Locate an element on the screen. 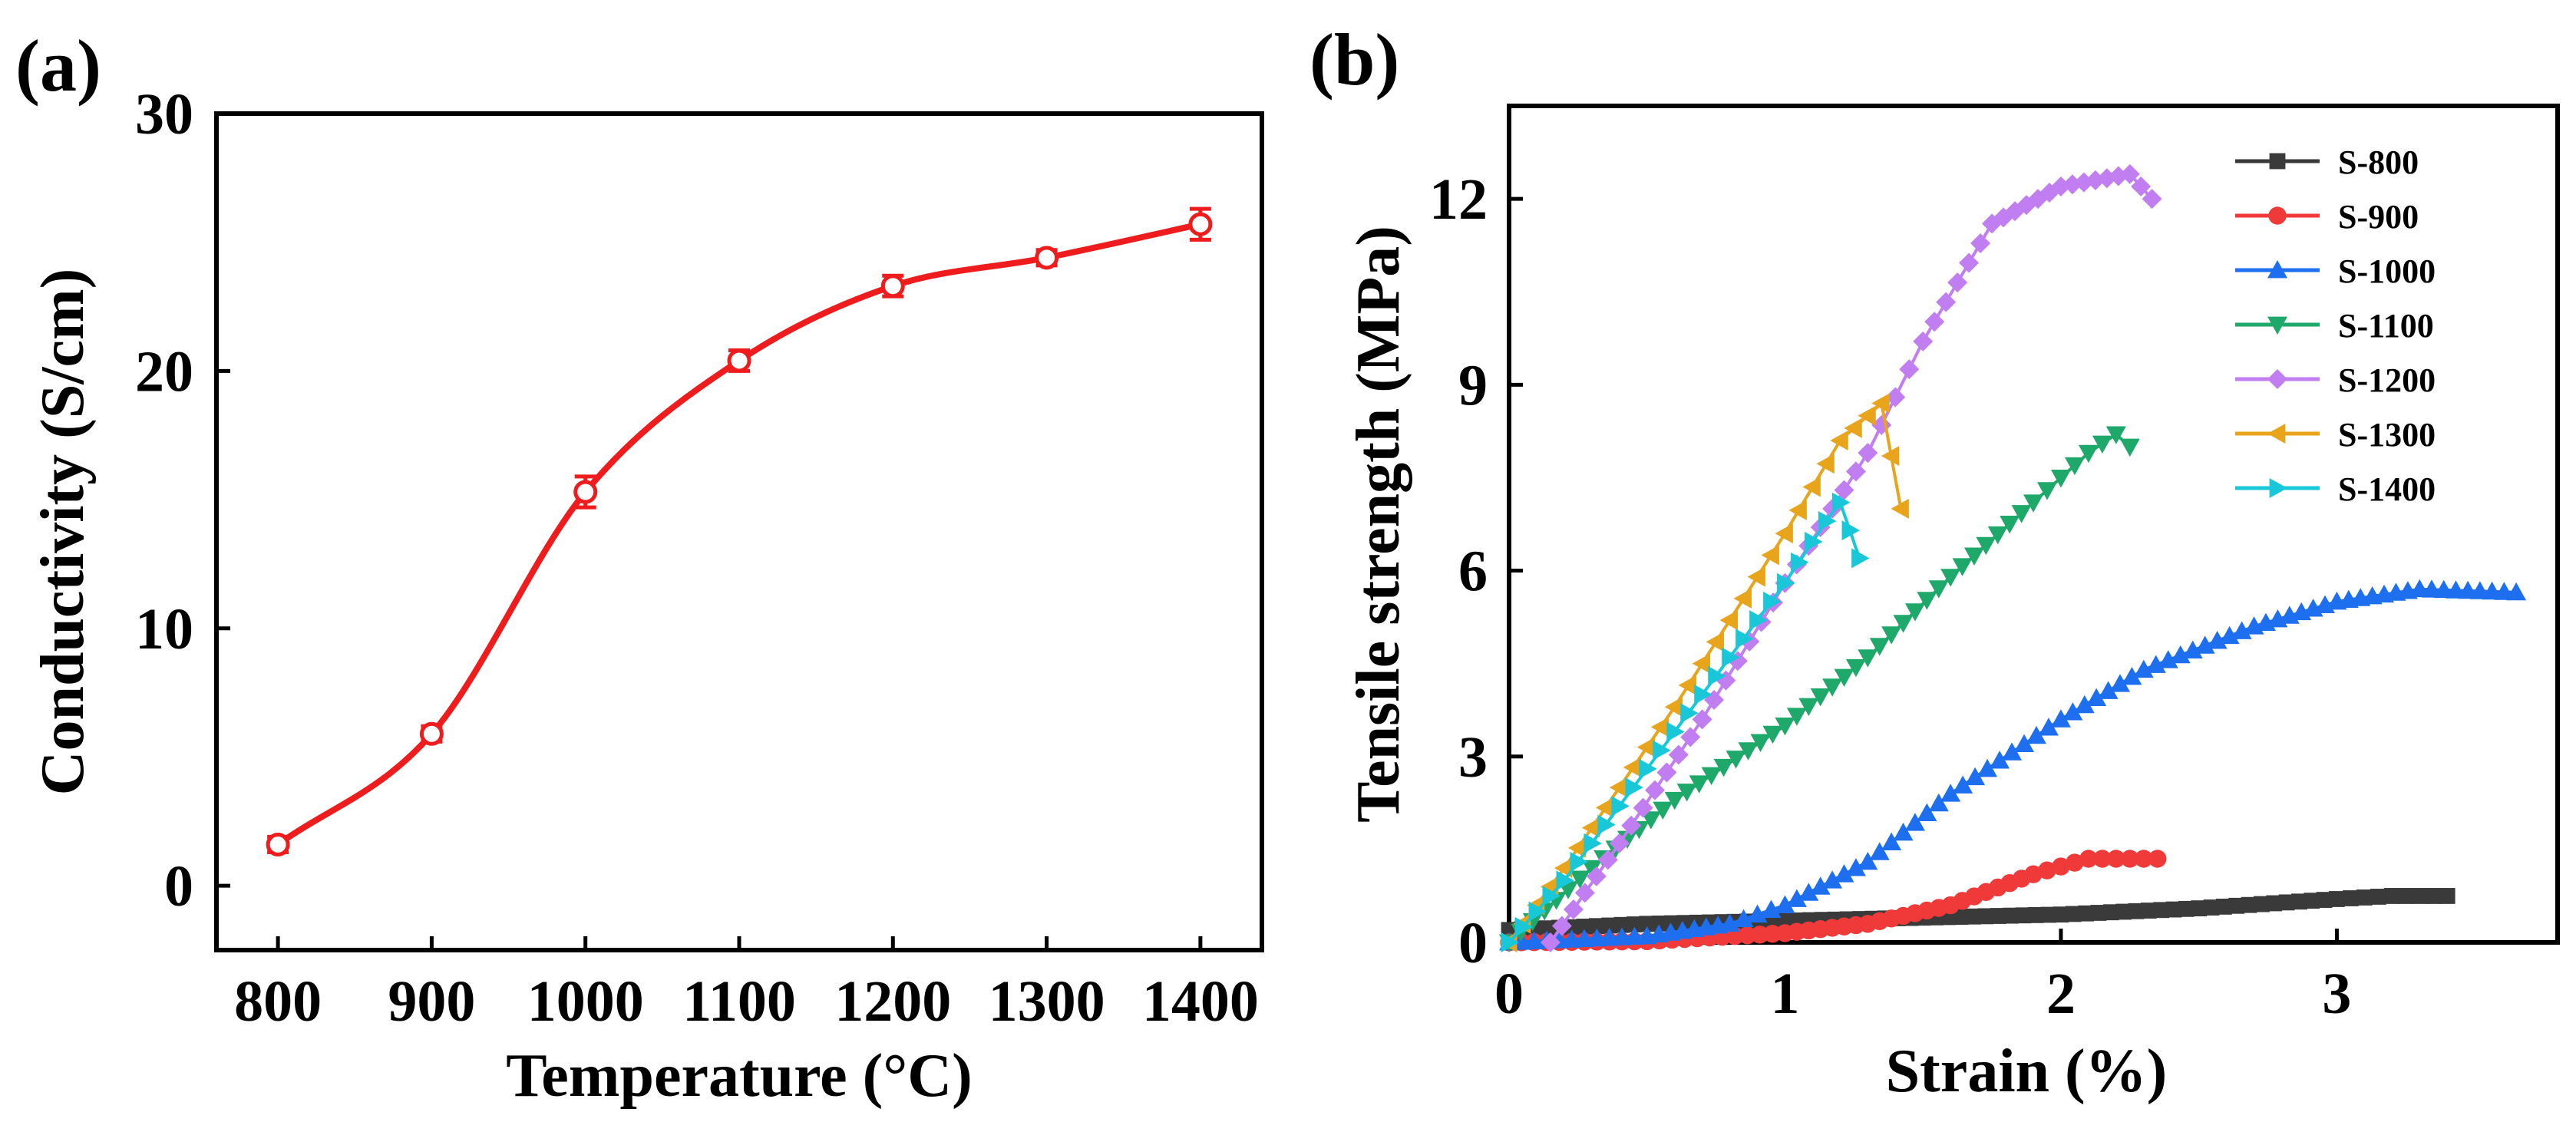  legend-marker is located at coordinates (2277, 216).